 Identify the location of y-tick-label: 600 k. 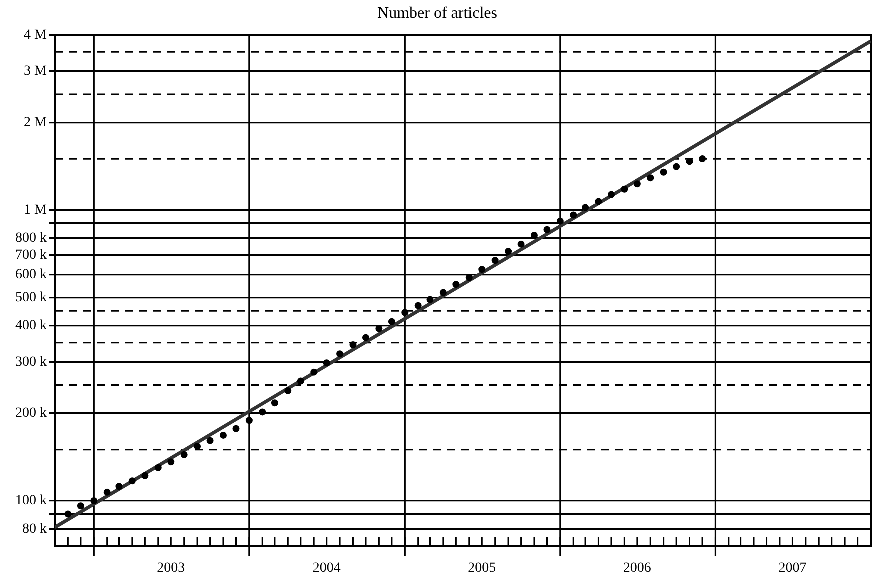
(31, 274).